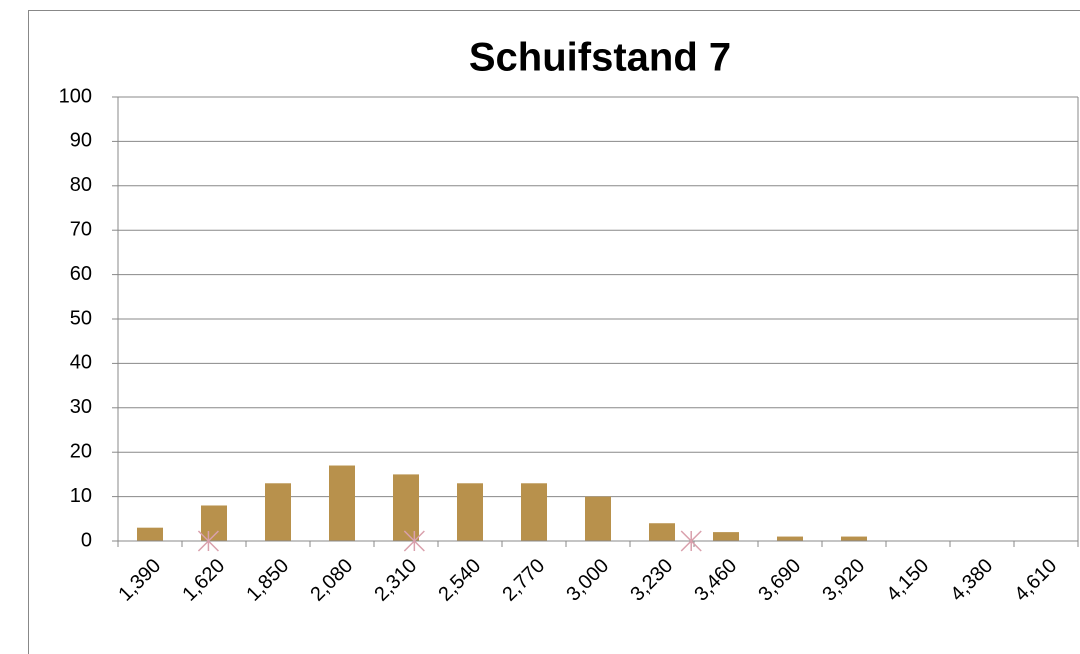 The image size is (1080, 654). What do you see at coordinates (81, 274) in the screenshot?
I see `y-tick-label: 60` at bounding box center [81, 274].